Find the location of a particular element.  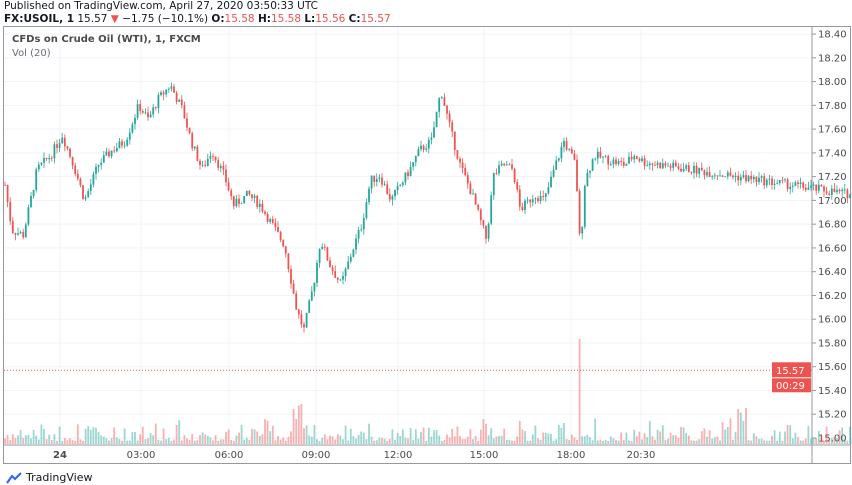

y-tick-label: 16.80 is located at coordinates (832, 225).